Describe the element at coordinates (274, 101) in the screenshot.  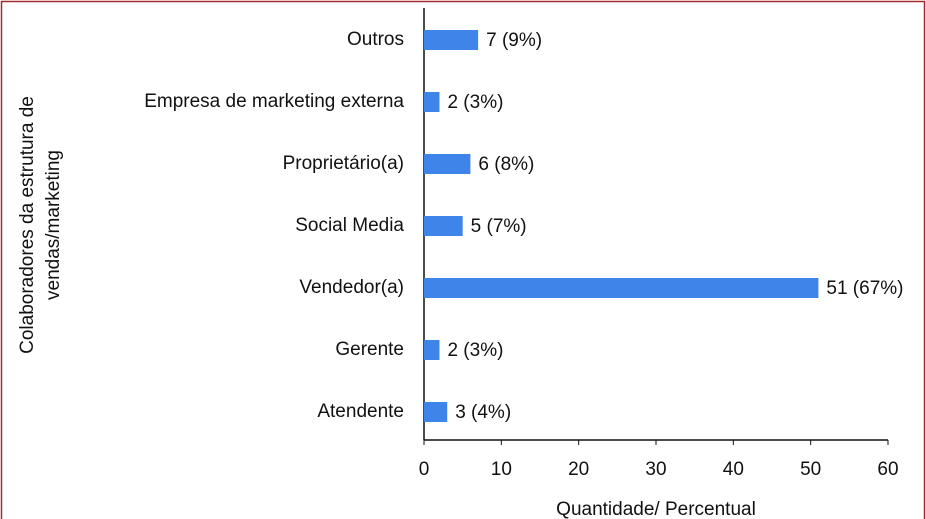
I see `y-tick-label: Empresa de marketing externa` at that location.